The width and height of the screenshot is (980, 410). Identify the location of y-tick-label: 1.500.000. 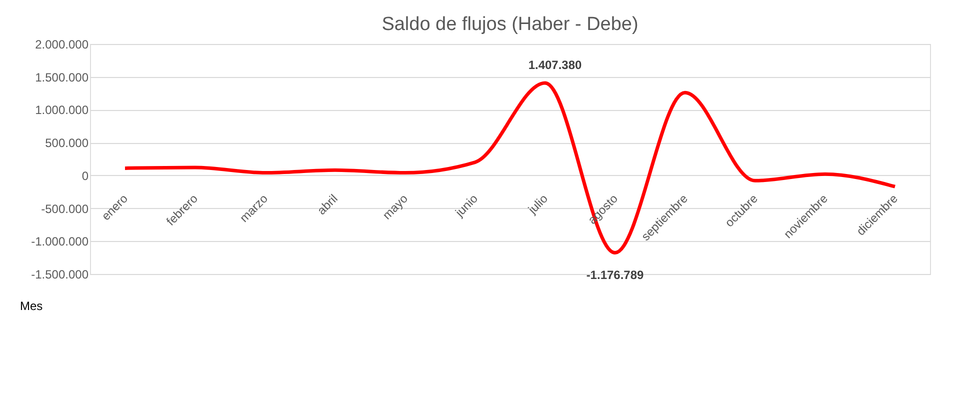
(62, 77).